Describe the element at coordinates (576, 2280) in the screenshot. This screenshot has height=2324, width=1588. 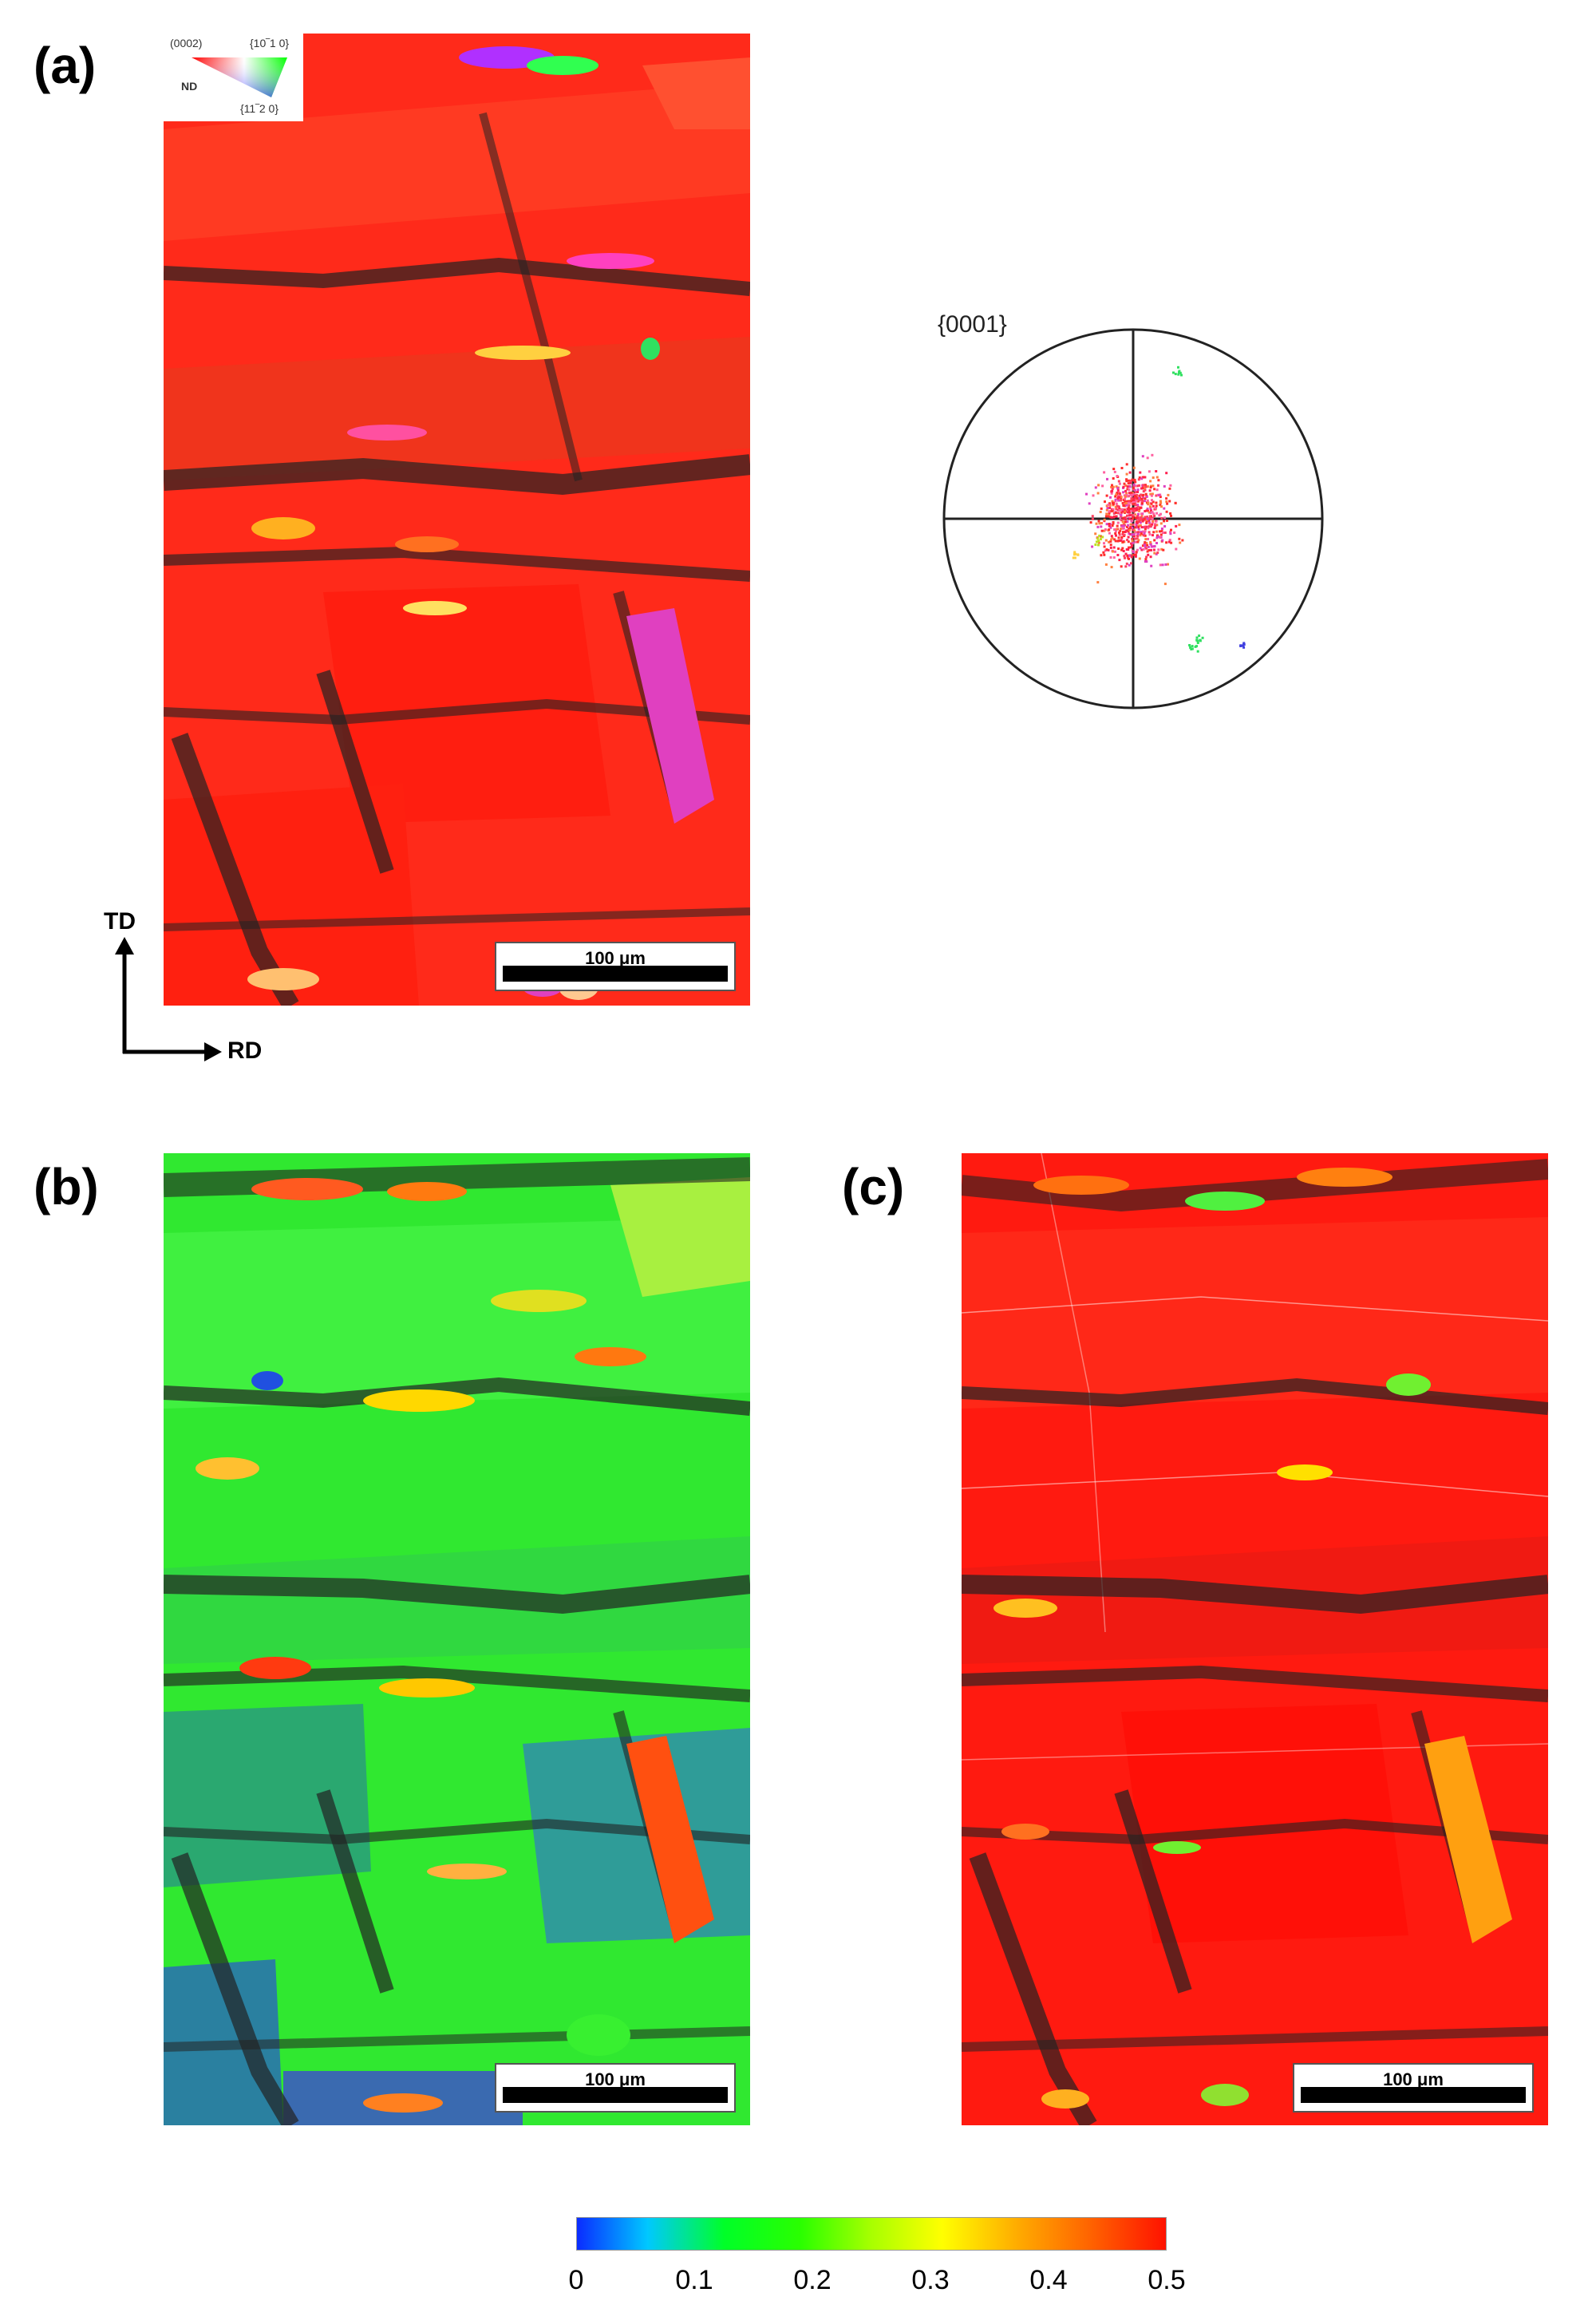
I see `colorbar-tick-label: 0` at that location.